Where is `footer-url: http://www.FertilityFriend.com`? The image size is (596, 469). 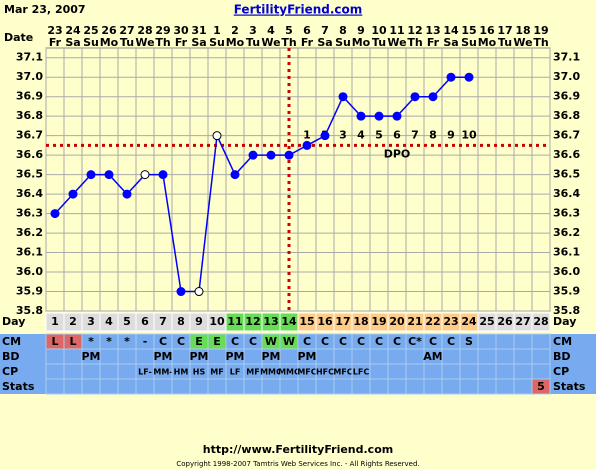
footer-url: http://www.FertilityFriend.com is located at coordinates (298, 449).